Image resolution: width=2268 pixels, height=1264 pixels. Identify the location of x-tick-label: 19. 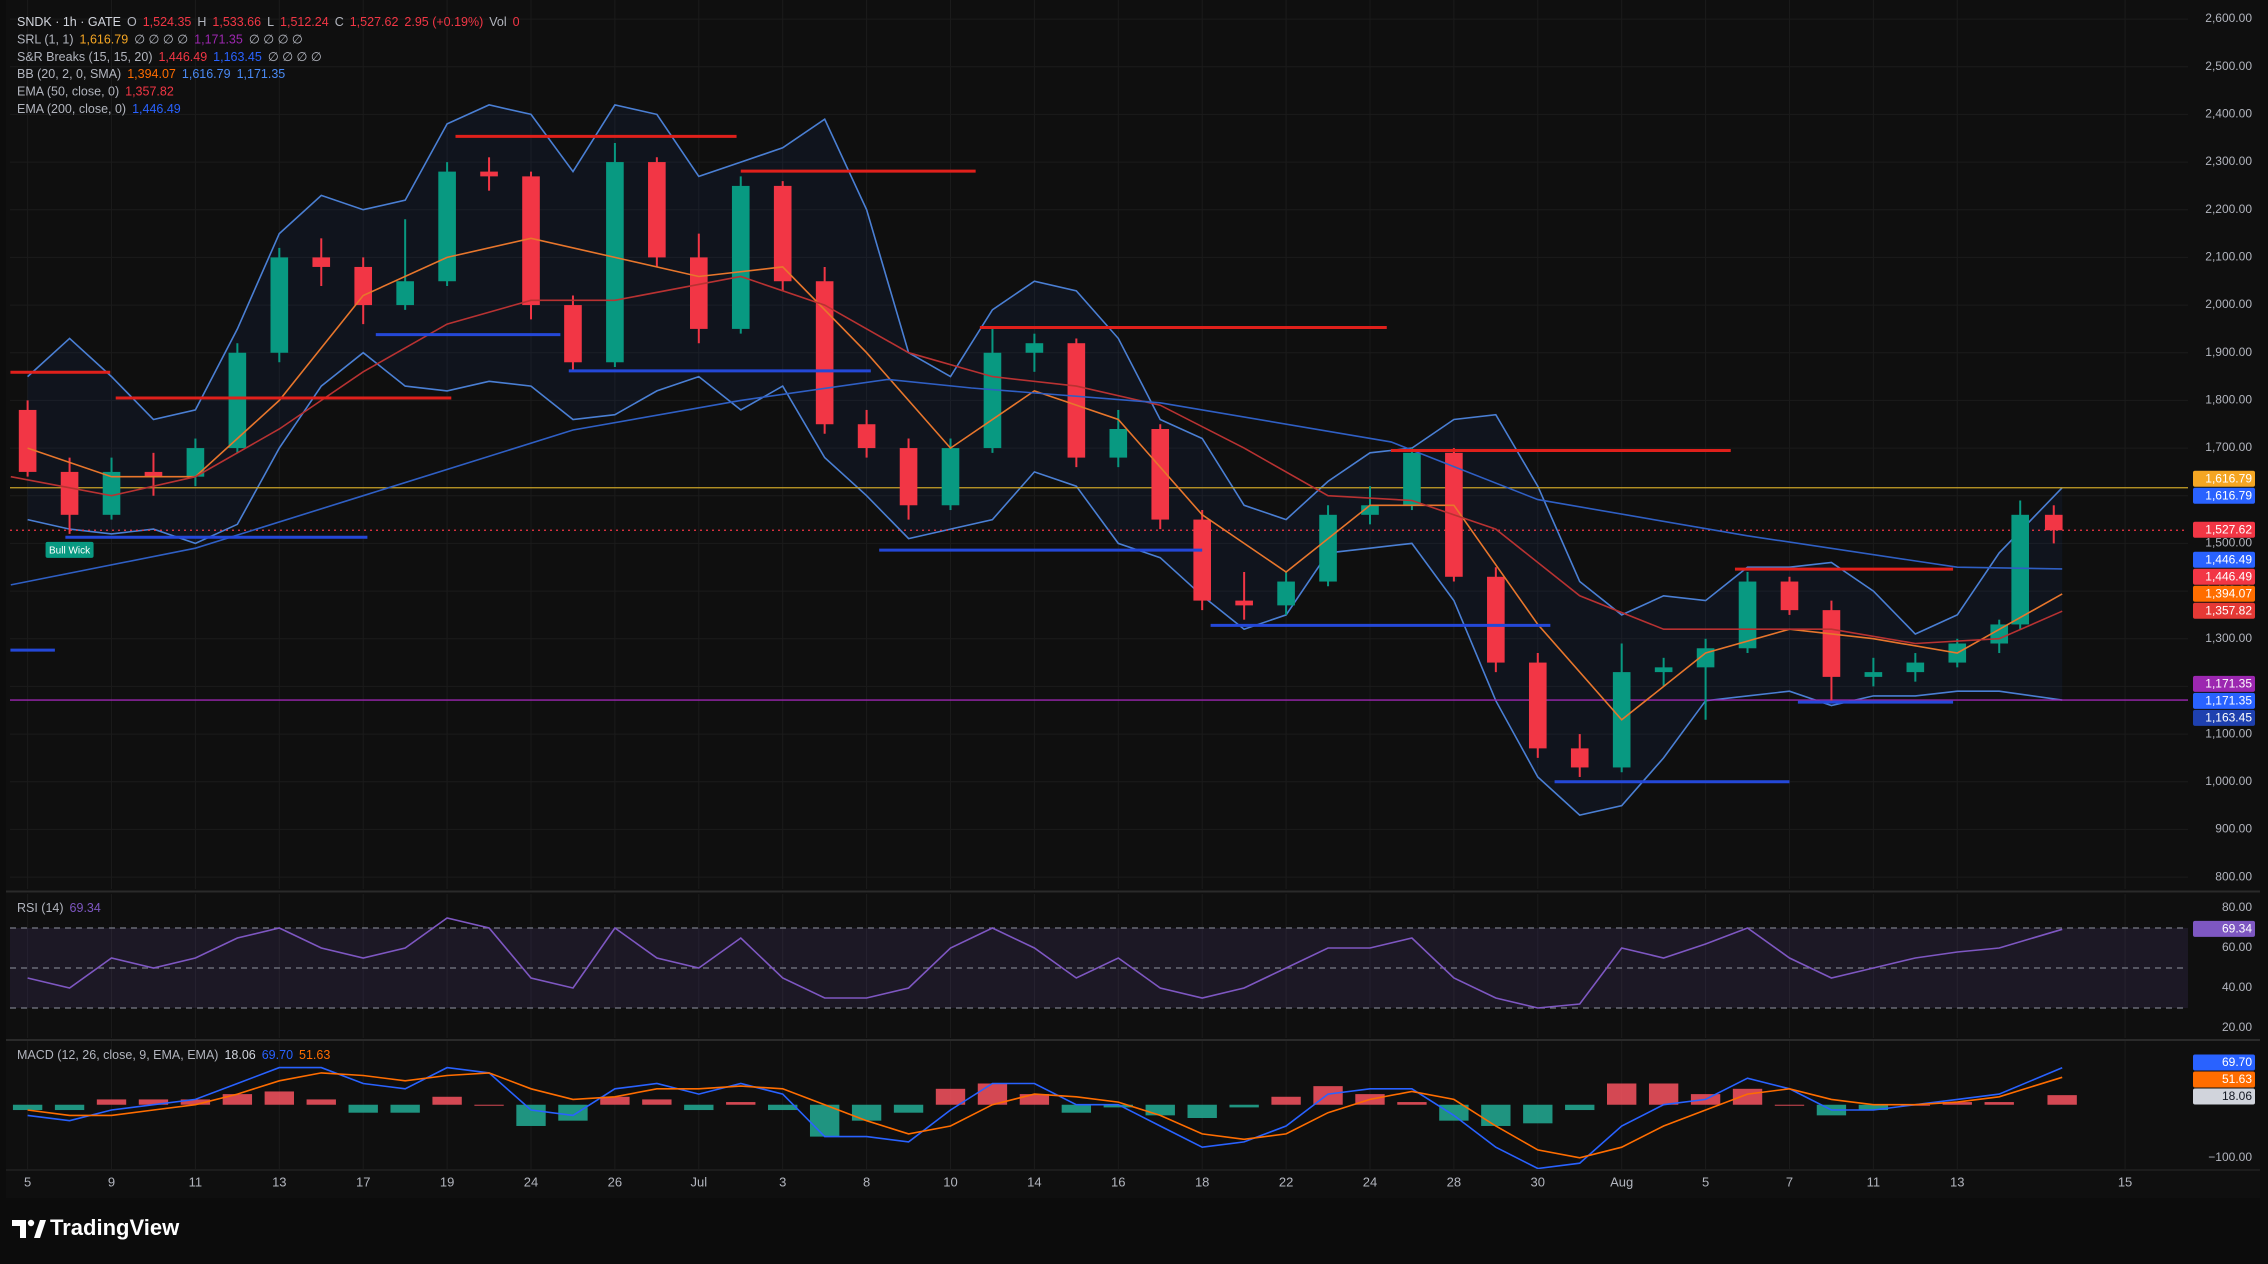
(447, 1181).